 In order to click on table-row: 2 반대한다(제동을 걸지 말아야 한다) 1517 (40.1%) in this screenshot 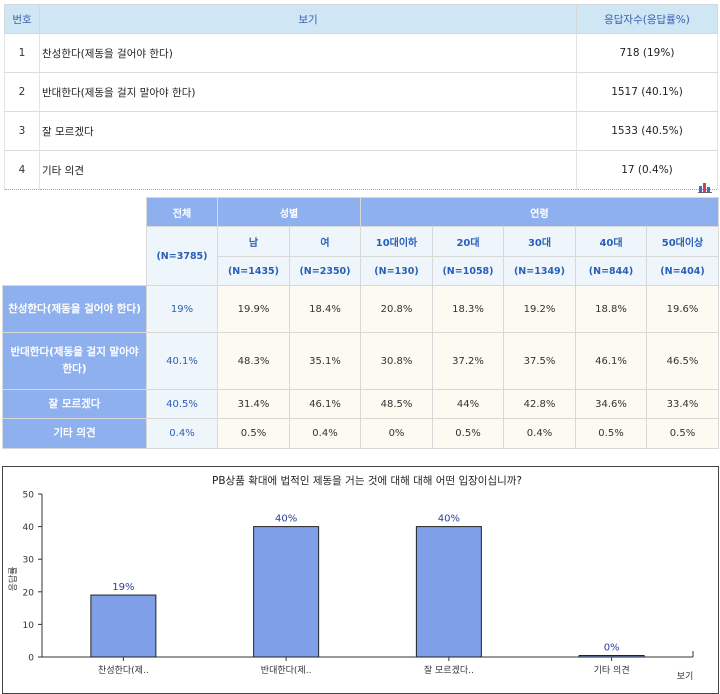, I will do `click(361, 92)`.